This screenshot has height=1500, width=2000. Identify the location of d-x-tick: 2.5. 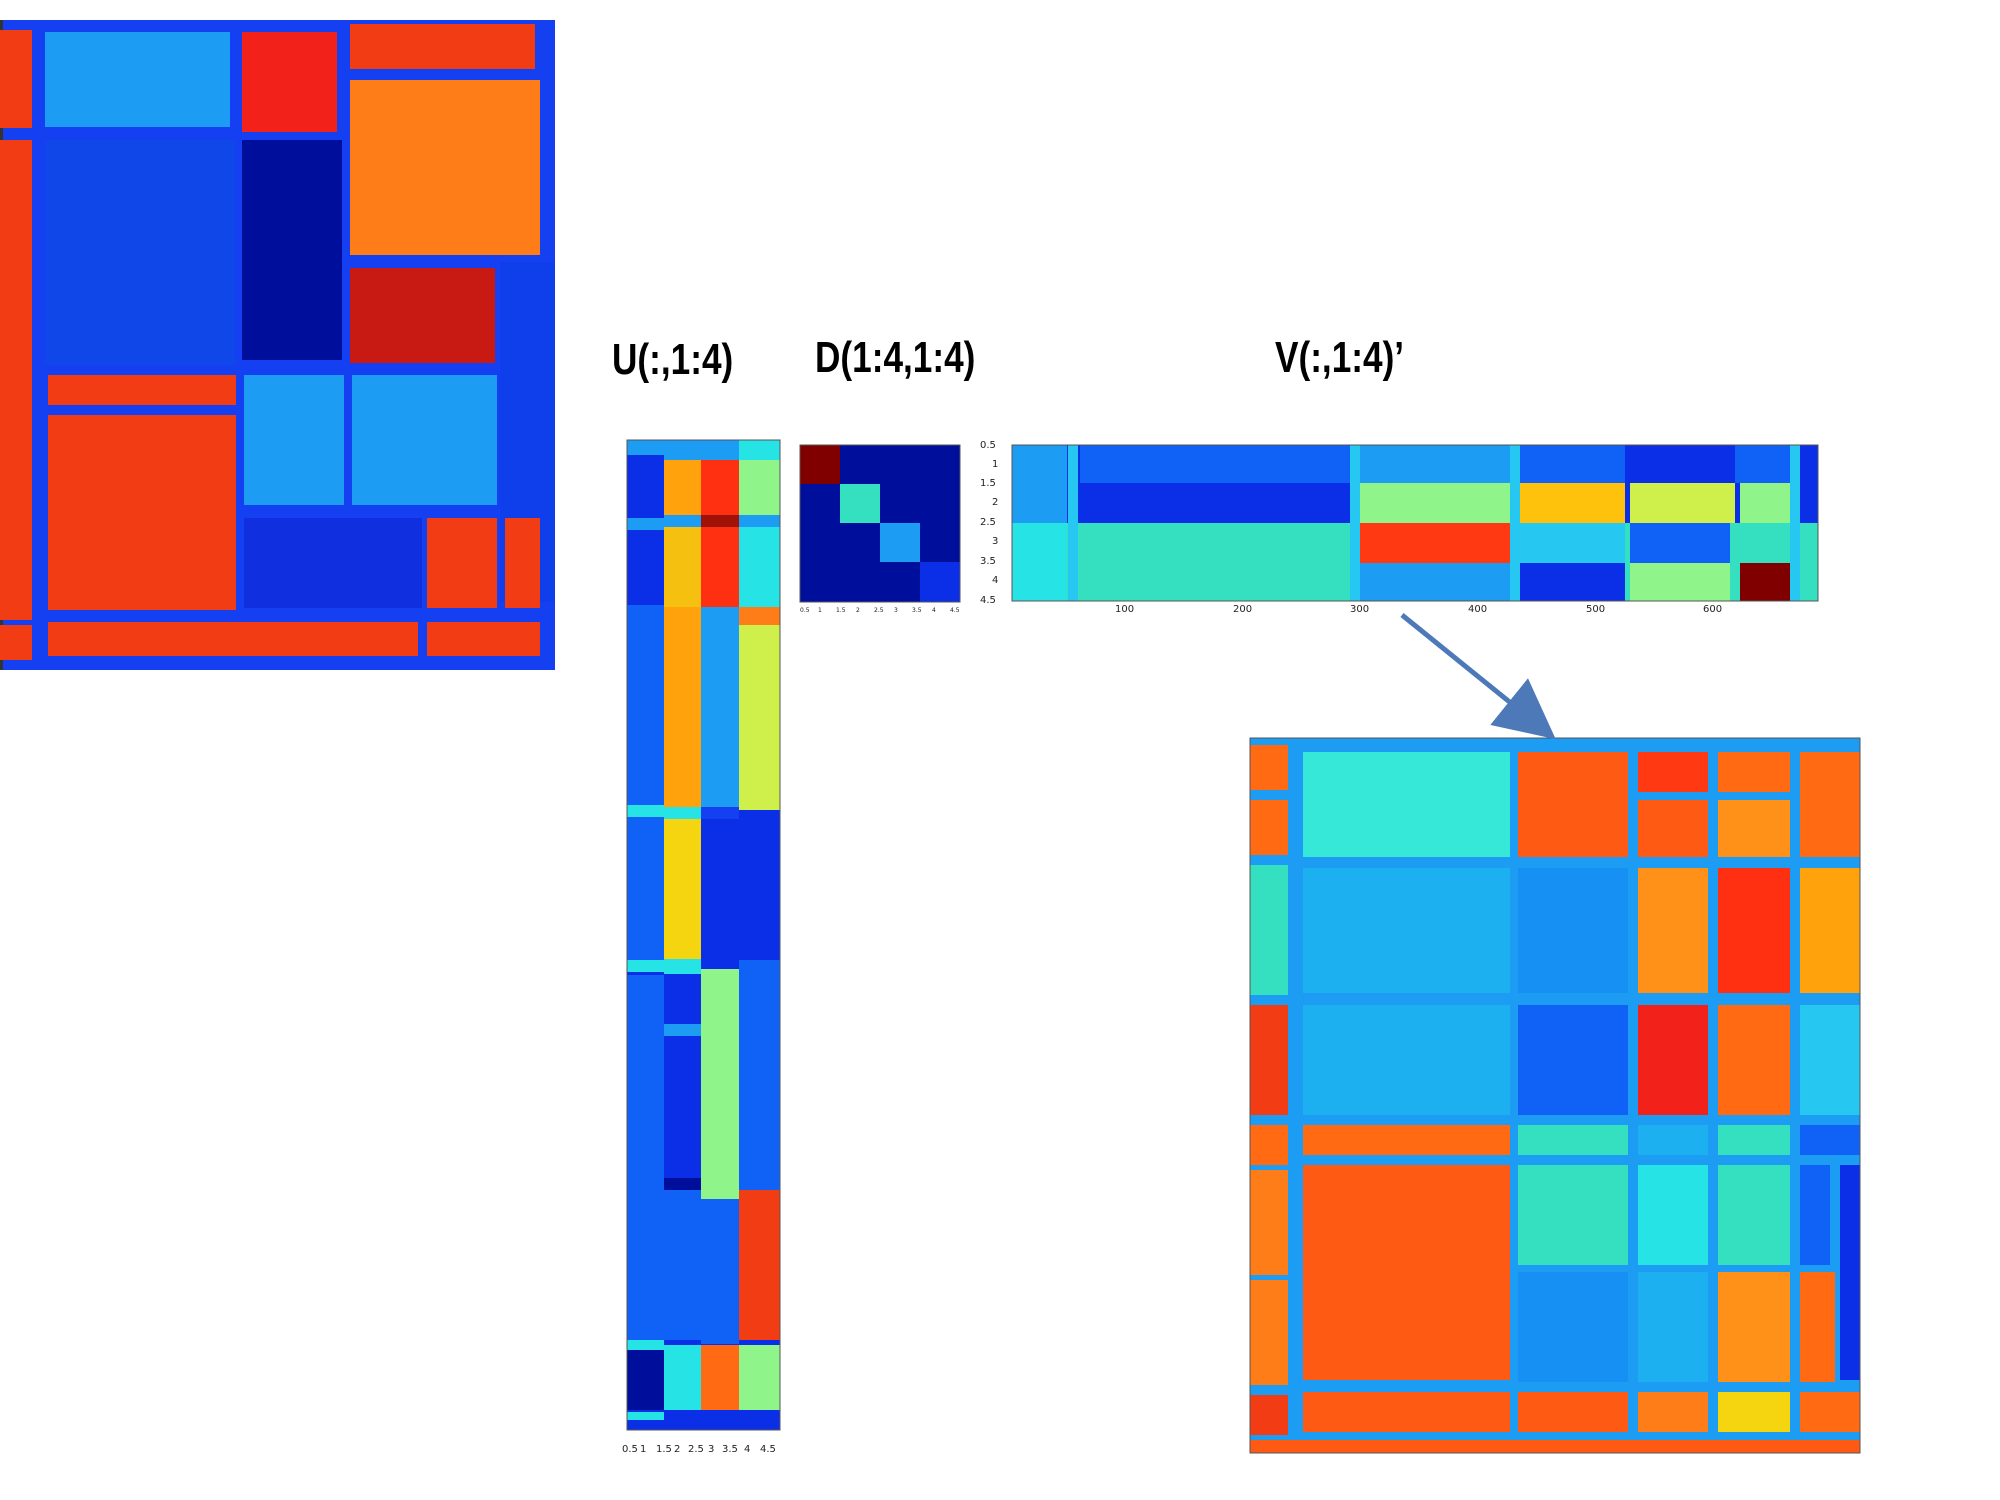
(879, 610).